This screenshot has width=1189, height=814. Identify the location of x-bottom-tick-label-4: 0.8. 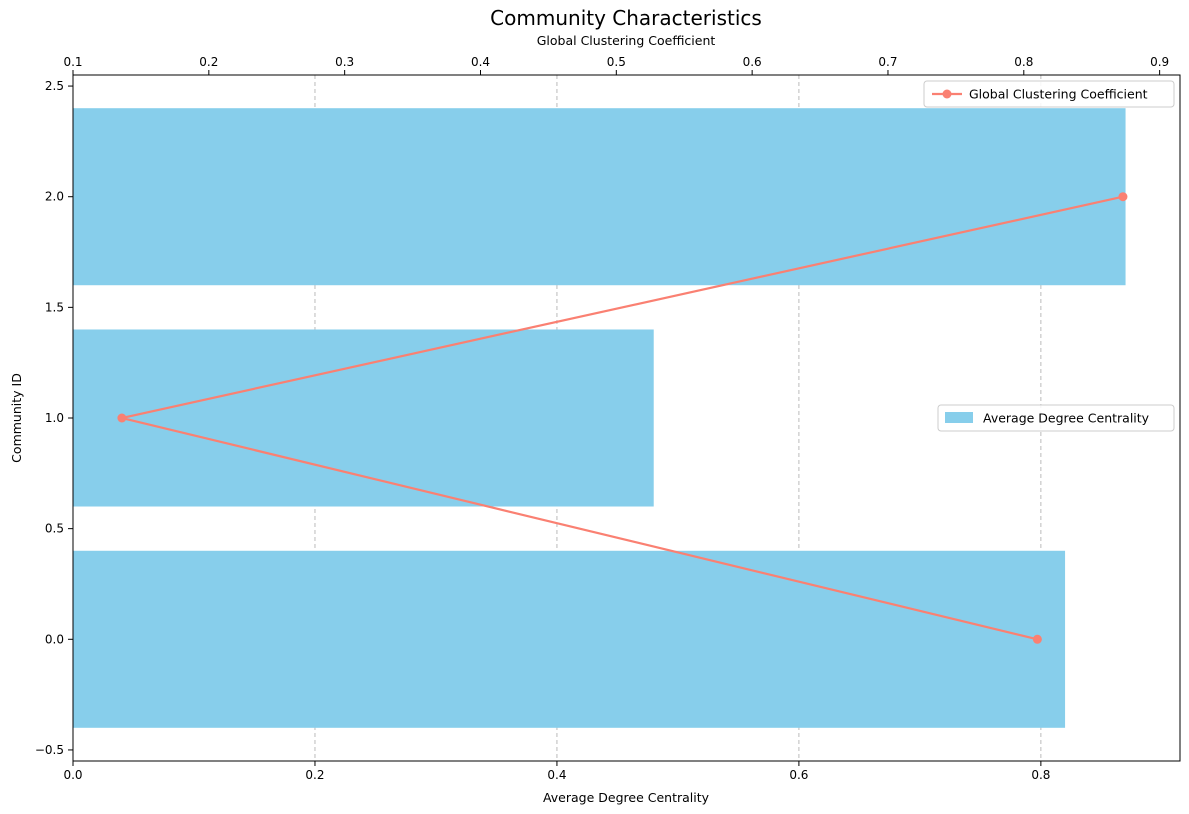
(1040, 775).